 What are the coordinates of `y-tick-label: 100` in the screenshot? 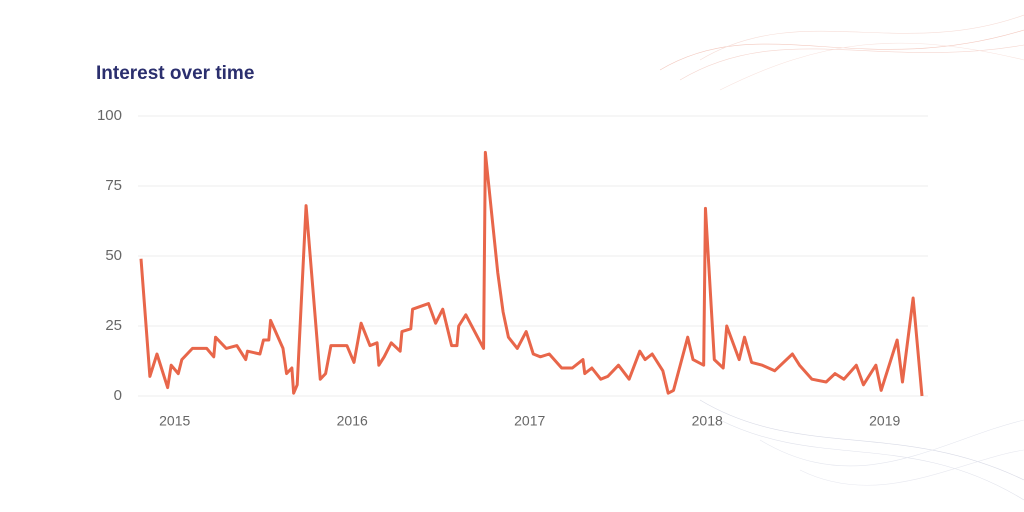 It's located at (109, 115).